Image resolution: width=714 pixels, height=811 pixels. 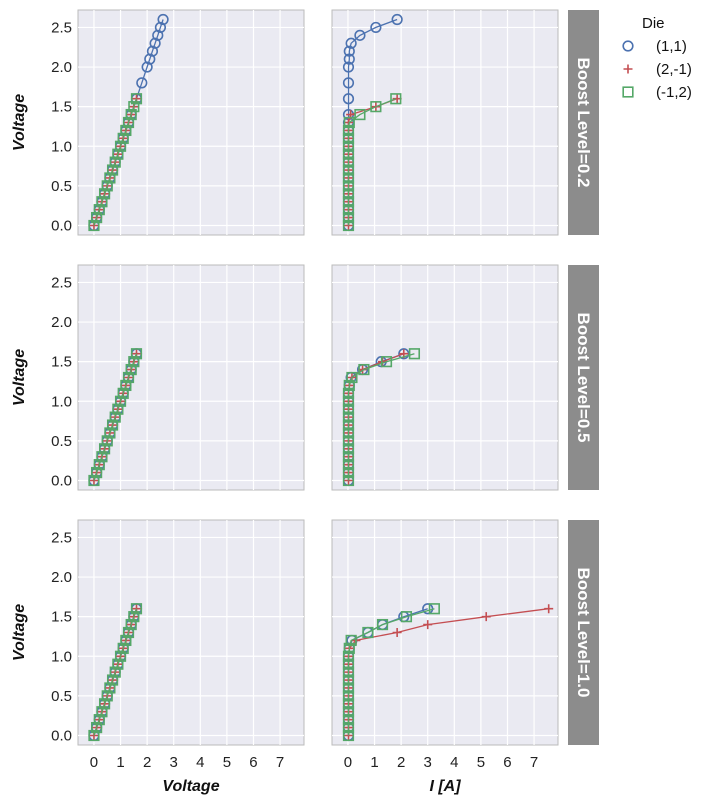 What do you see at coordinates (191, 377) in the screenshot?
I see `panel-background` at bounding box center [191, 377].